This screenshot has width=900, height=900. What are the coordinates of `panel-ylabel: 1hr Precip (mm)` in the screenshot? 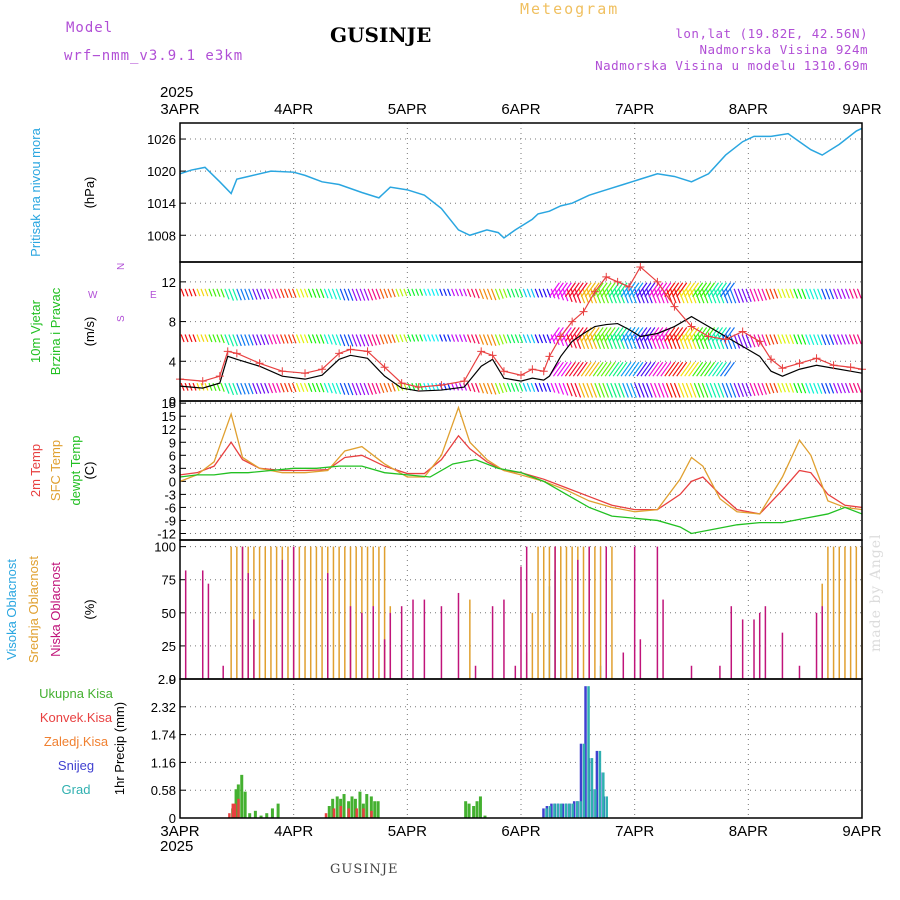 It's located at (119, 748).